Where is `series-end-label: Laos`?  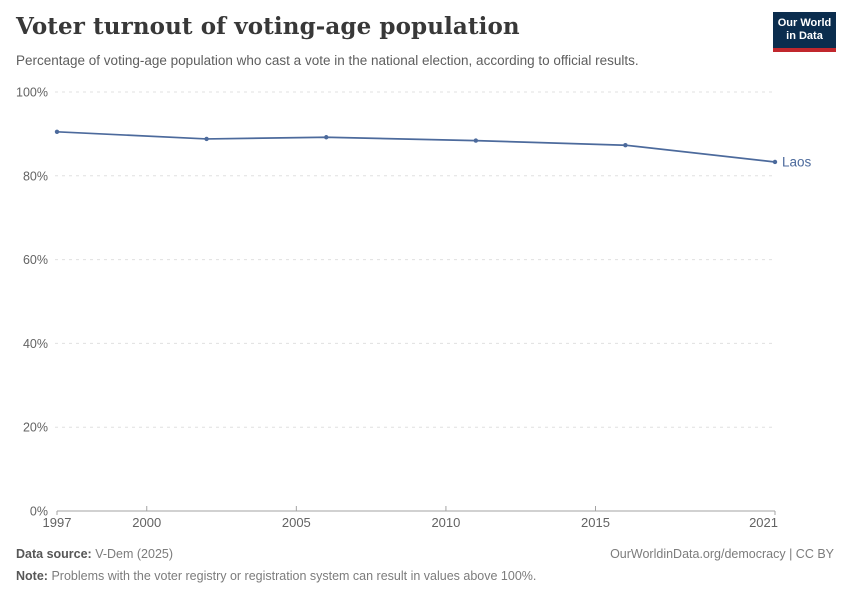 series-end-label: Laos is located at coordinates (797, 161).